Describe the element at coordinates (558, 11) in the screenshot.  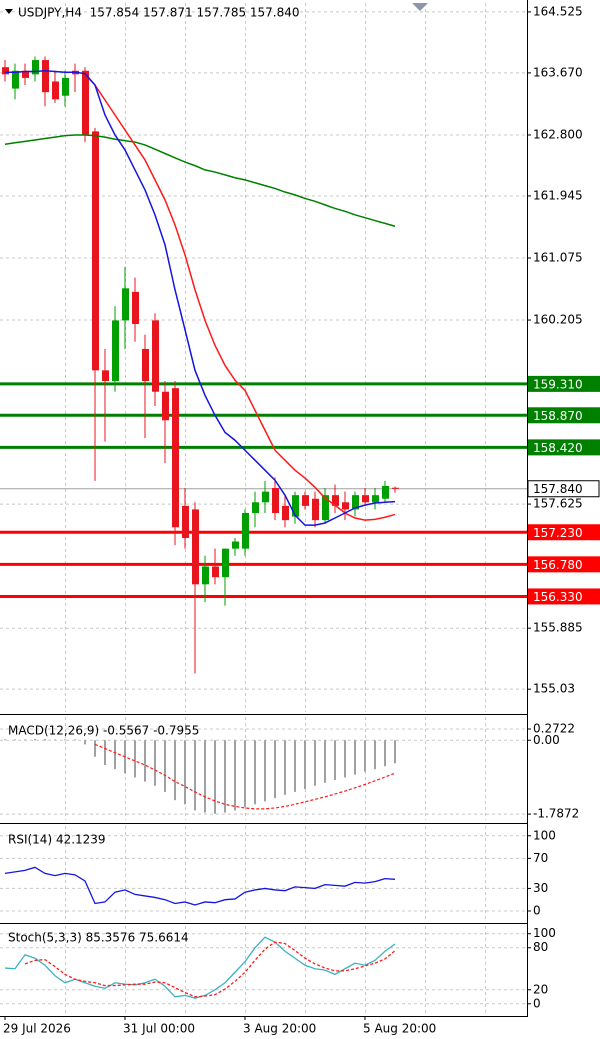
I see `y-tick-label: 164.525` at that location.